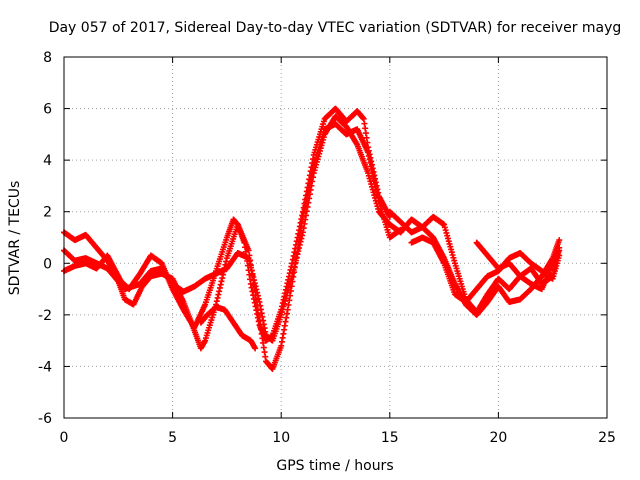  What do you see at coordinates (45, 316) in the screenshot?
I see `y-tick-label: -2` at bounding box center [45, 316].